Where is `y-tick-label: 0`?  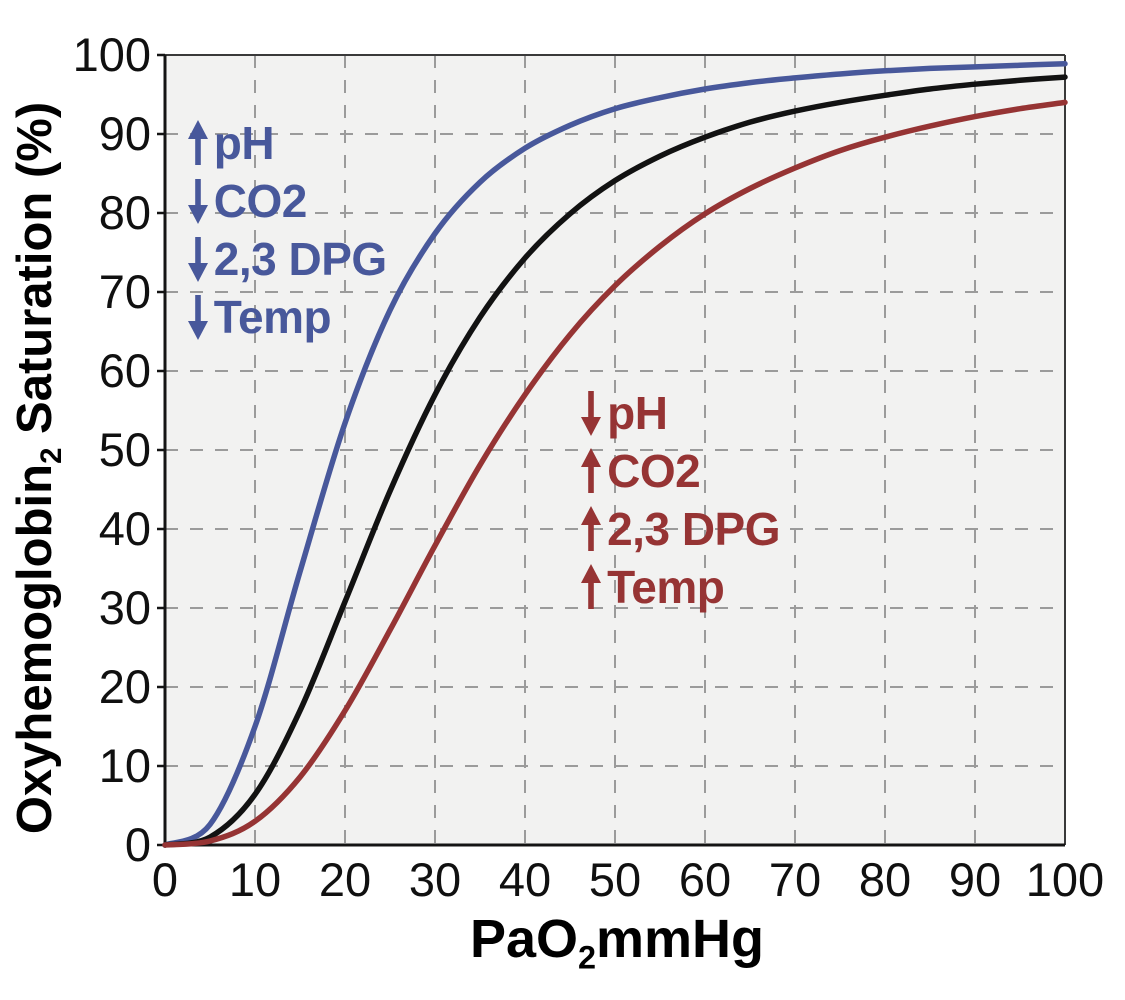
y-tick-label: 0 is located at coordinates (138, 844).